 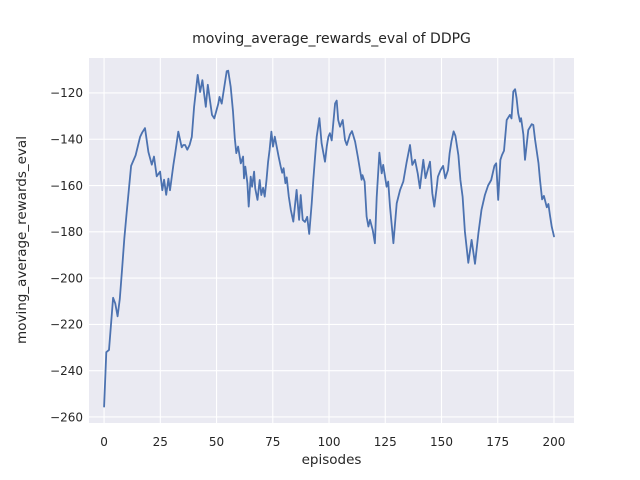 What do you see at coordinates (66, 140) in the screenshot?
I see `y-tick-label: −140` at bounding box center [66, 140].